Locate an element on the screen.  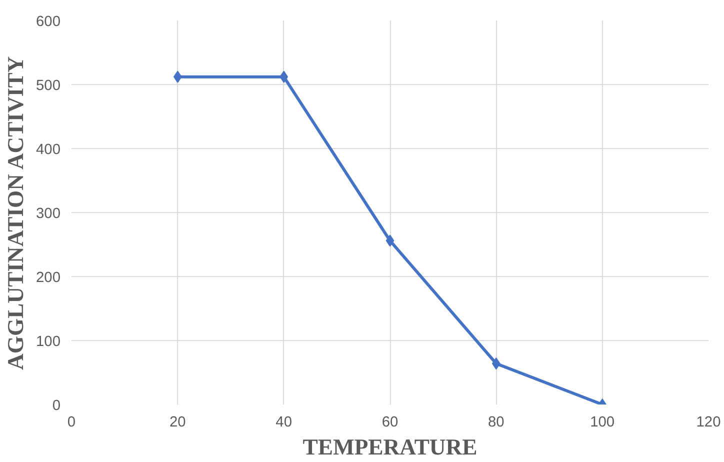
x-tick-label: 20 is located at coordinates (178, 422).